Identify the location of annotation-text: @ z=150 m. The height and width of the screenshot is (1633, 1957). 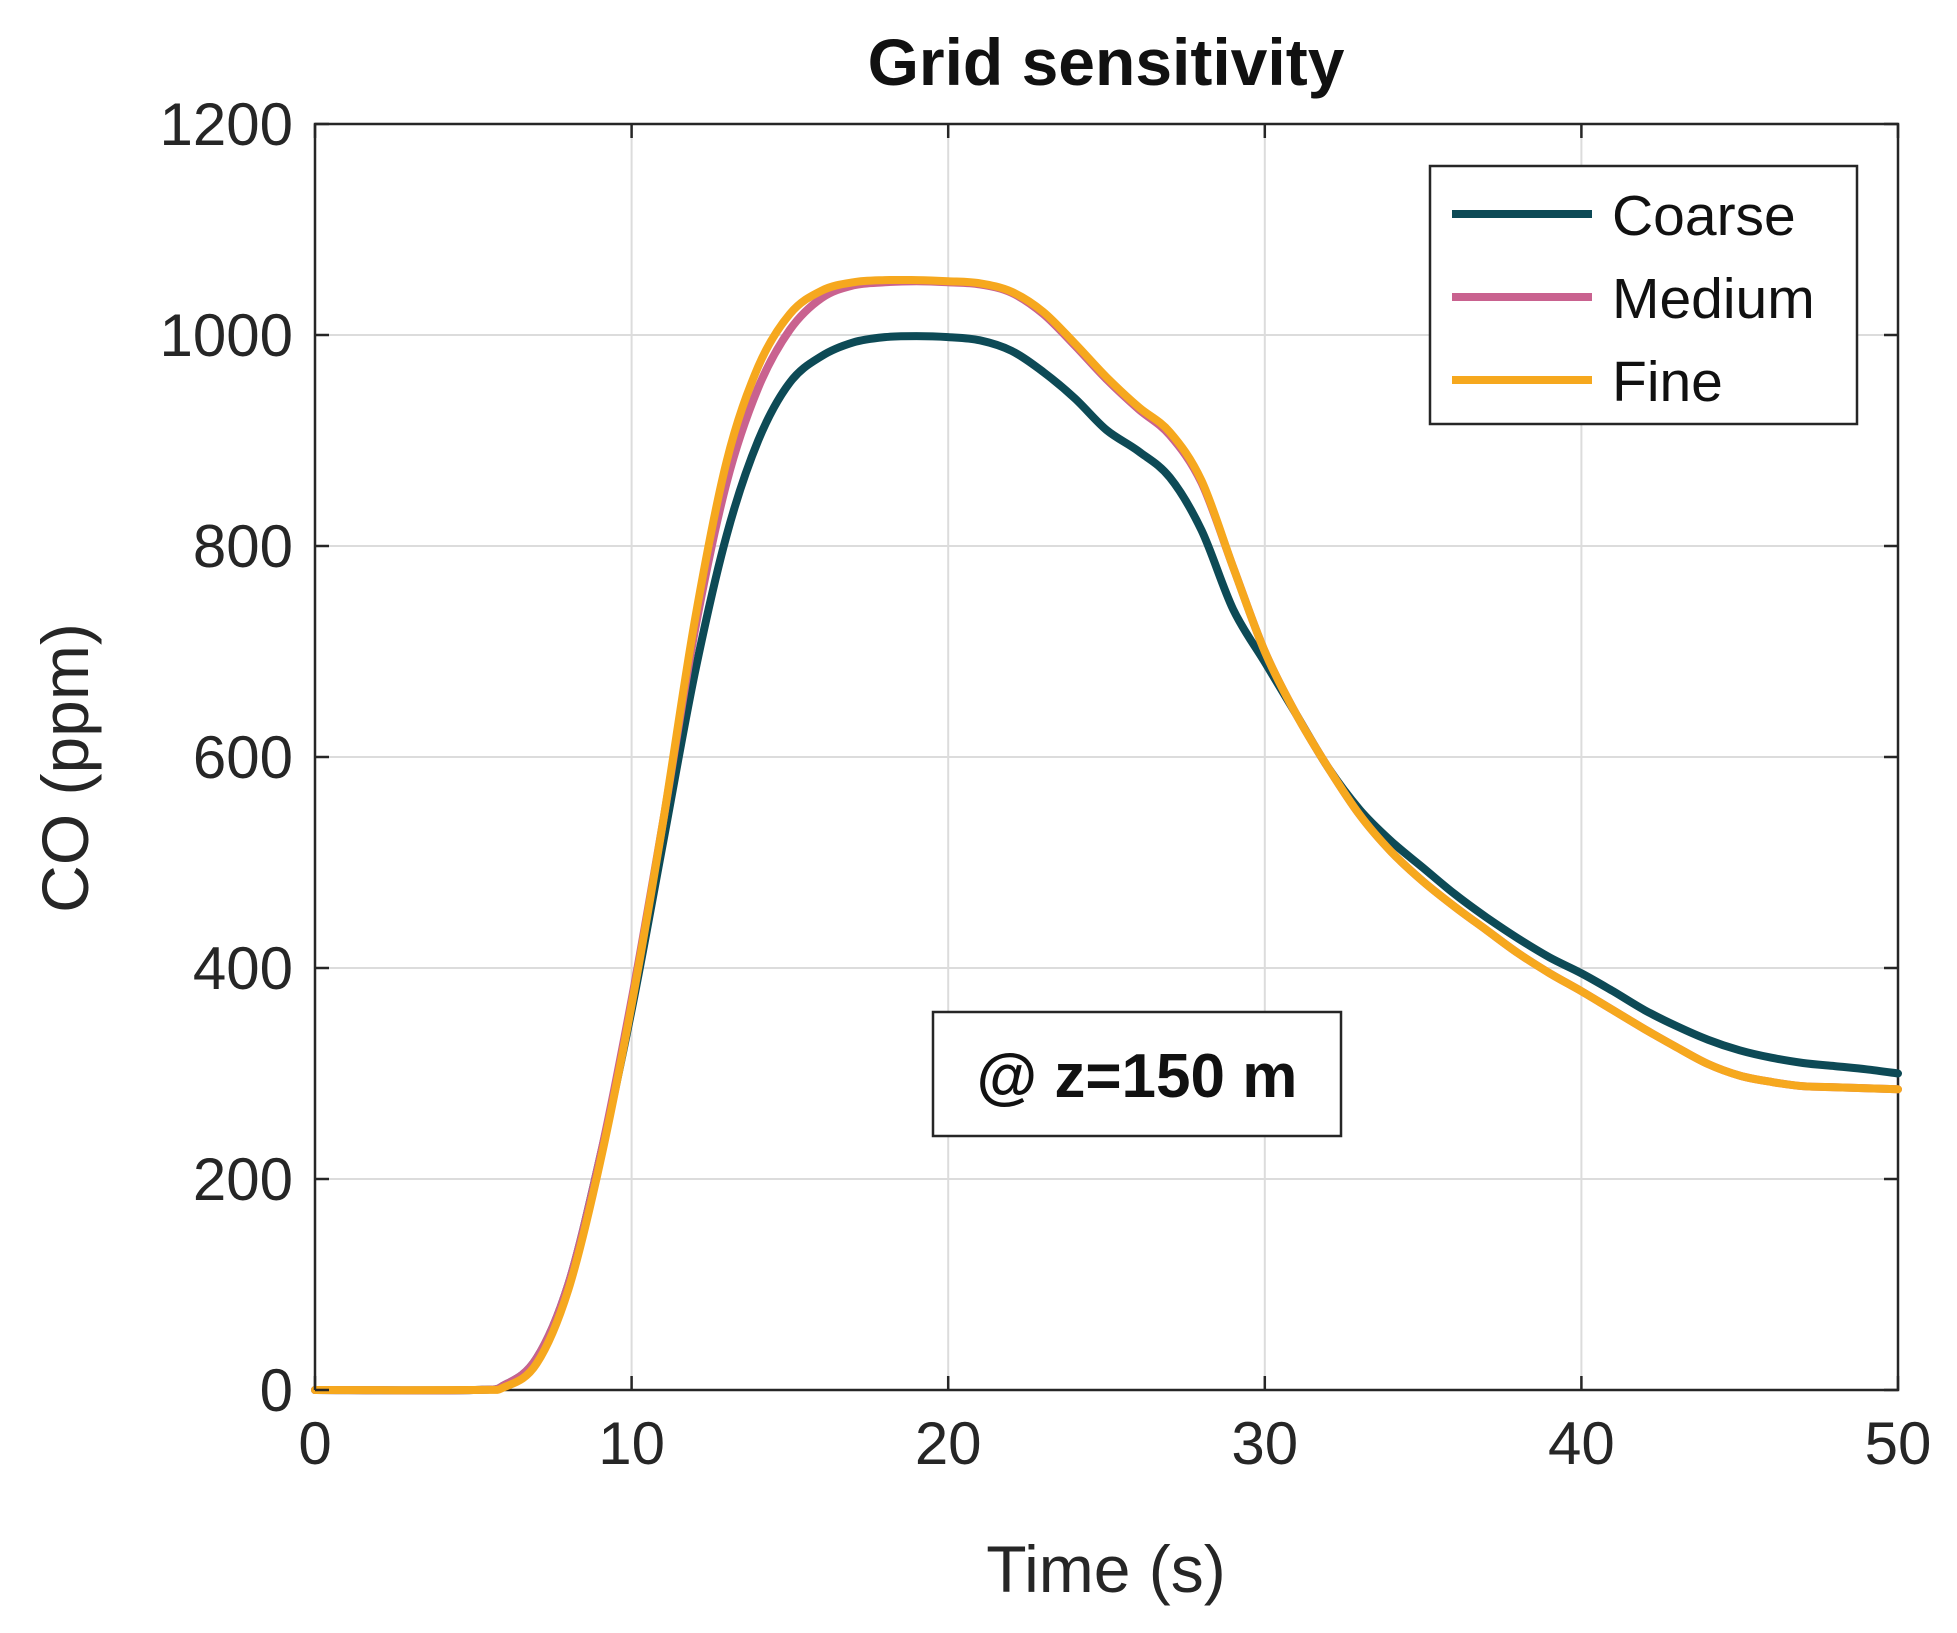
(1137, 1076).